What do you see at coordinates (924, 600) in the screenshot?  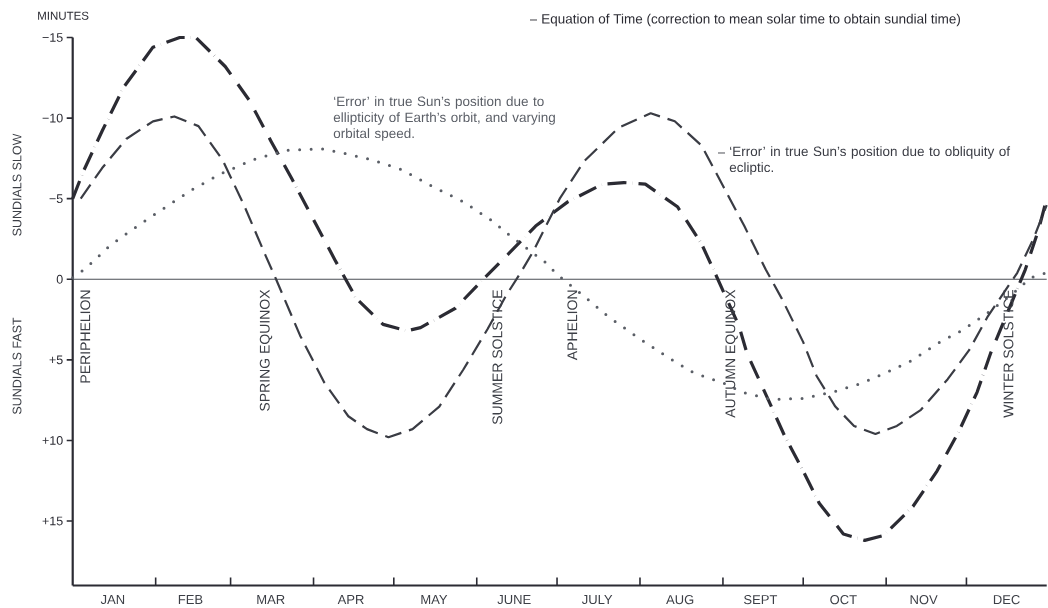 I see `x-tick-label: NOV` at bounding box center [924, 600].